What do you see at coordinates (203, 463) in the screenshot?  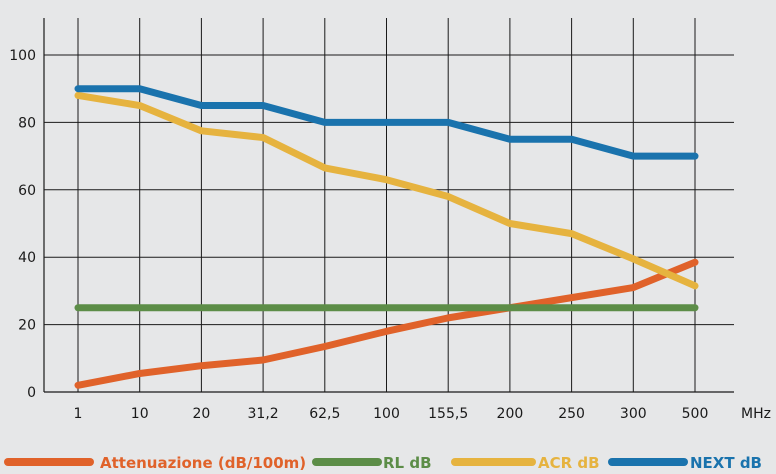 I see `legend-label: Attenuazione (dB/100m)` at bounding box center [203, 463].